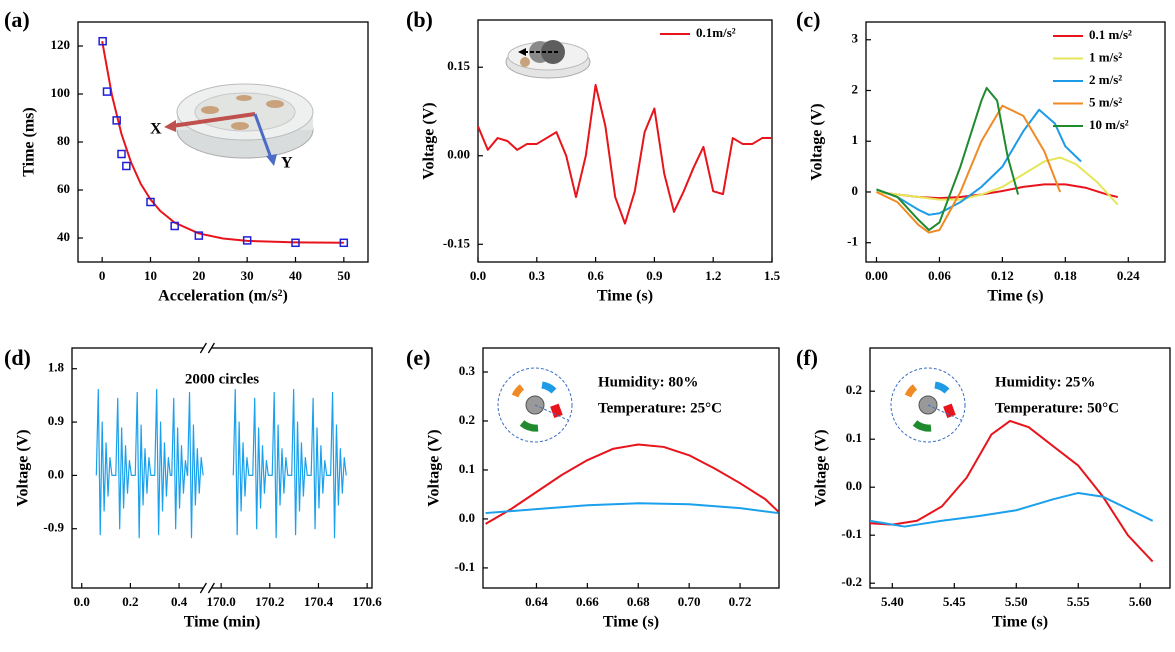 Image resolution: width=1175 pixels, height=652 pixels. What do you see at coordinates (851, 581) in the screenshot?
I see `y-tick-label: -0.2` at bounding box center [851, 581].